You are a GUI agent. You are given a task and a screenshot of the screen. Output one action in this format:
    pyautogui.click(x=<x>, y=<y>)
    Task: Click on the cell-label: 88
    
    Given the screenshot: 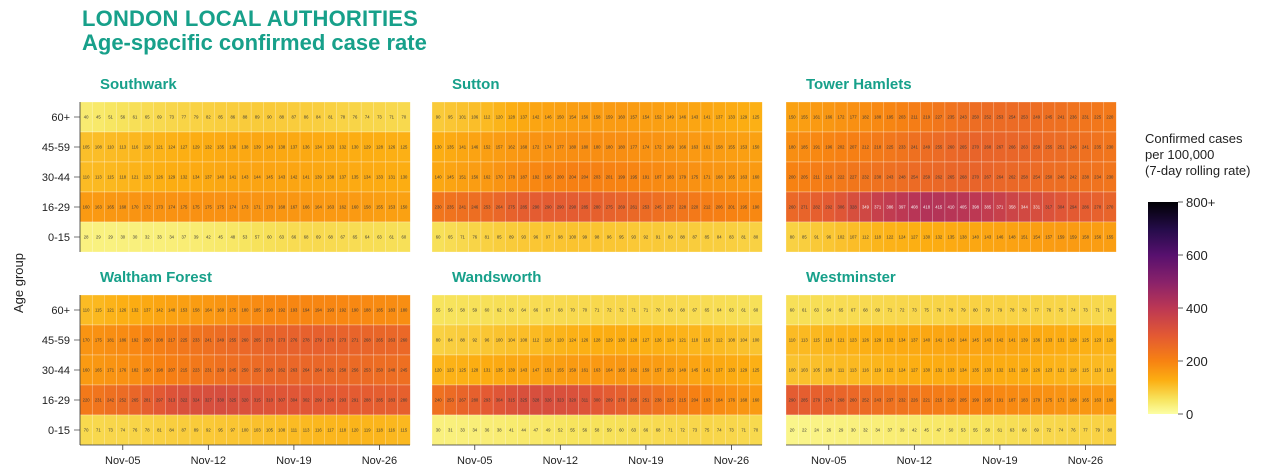 What is the action you would take?
    pyautogui.click(x=462, y=340)
    